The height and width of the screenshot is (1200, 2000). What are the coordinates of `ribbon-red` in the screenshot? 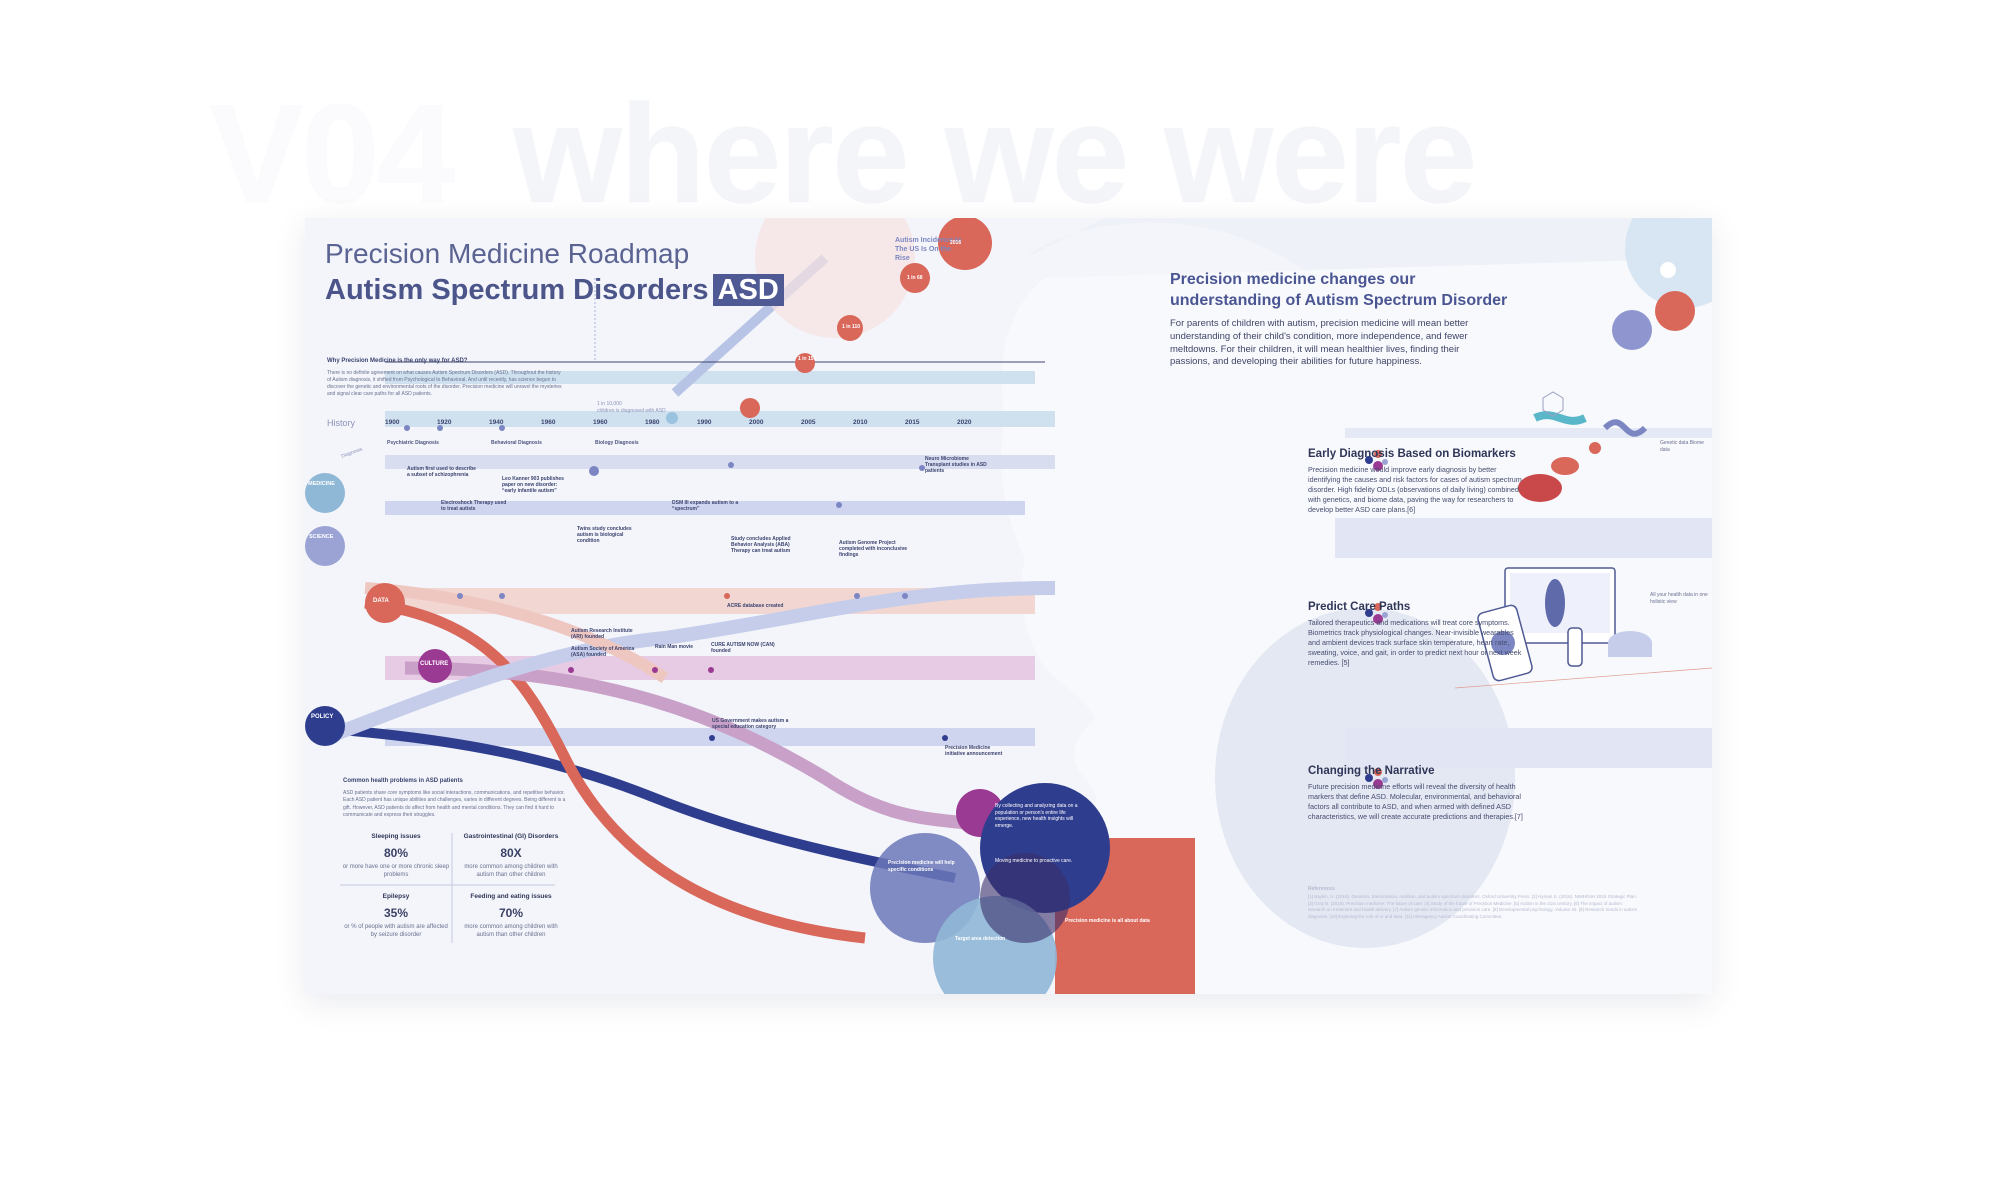 It's located at (615, 770).